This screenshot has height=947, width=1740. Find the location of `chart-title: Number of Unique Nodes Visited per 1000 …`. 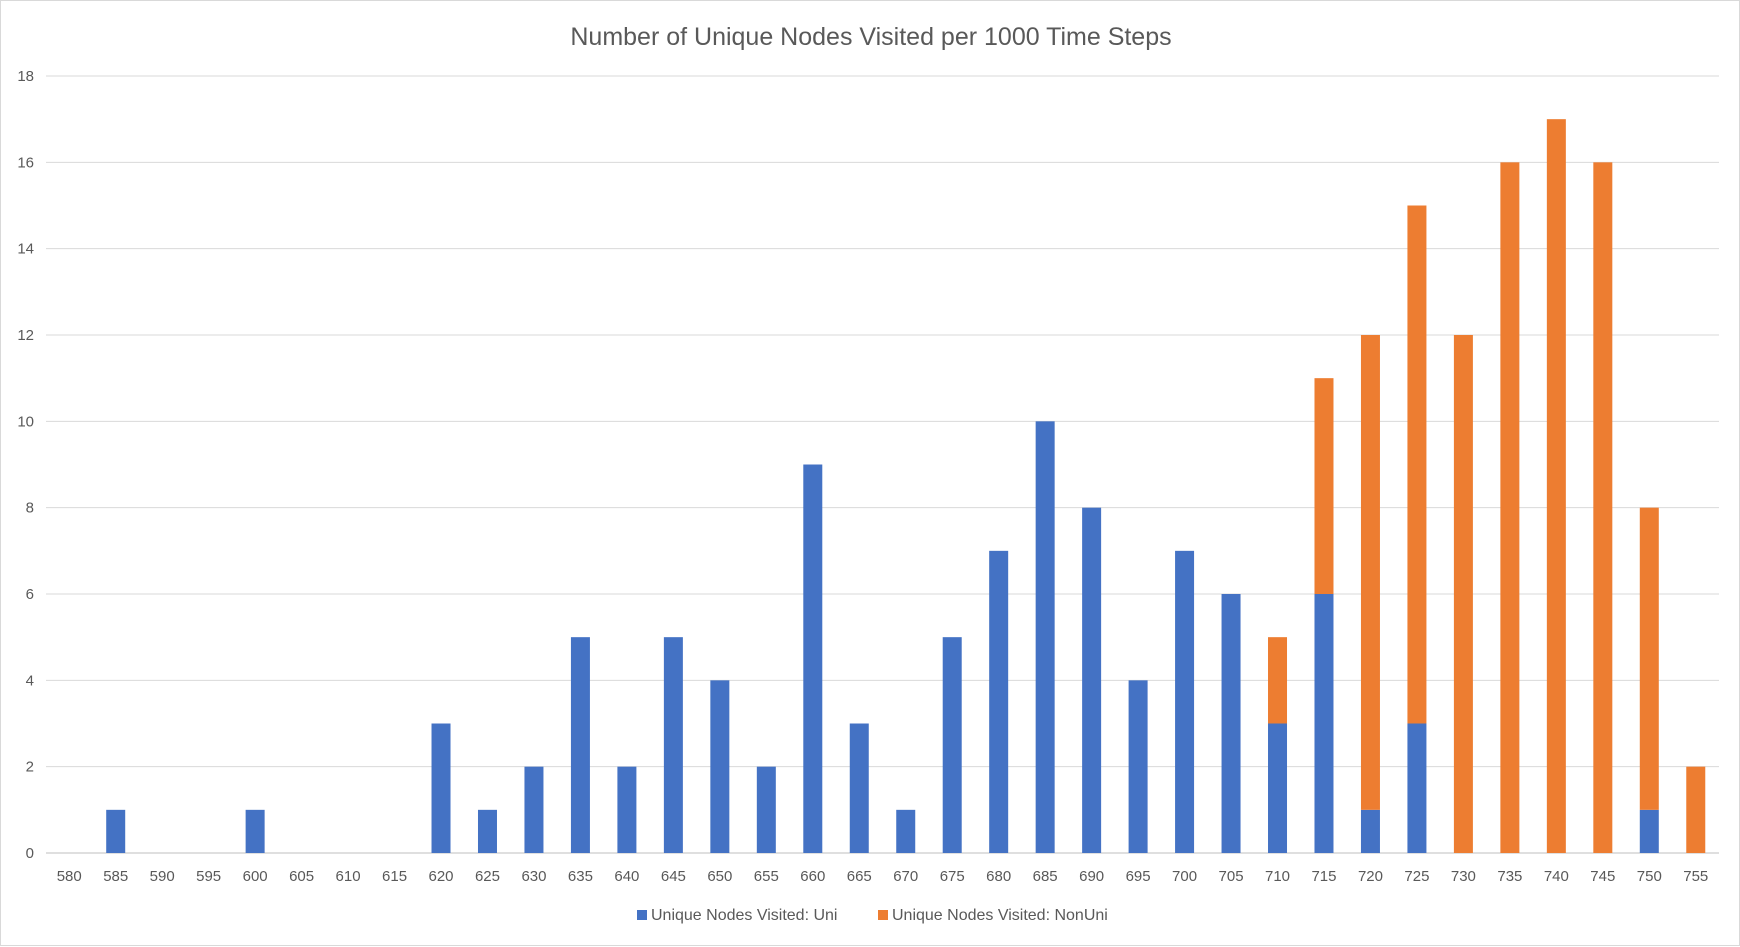

chart-title: Number of Unique Nodes Visited per 1000 … is located at coordinates (870, 37).